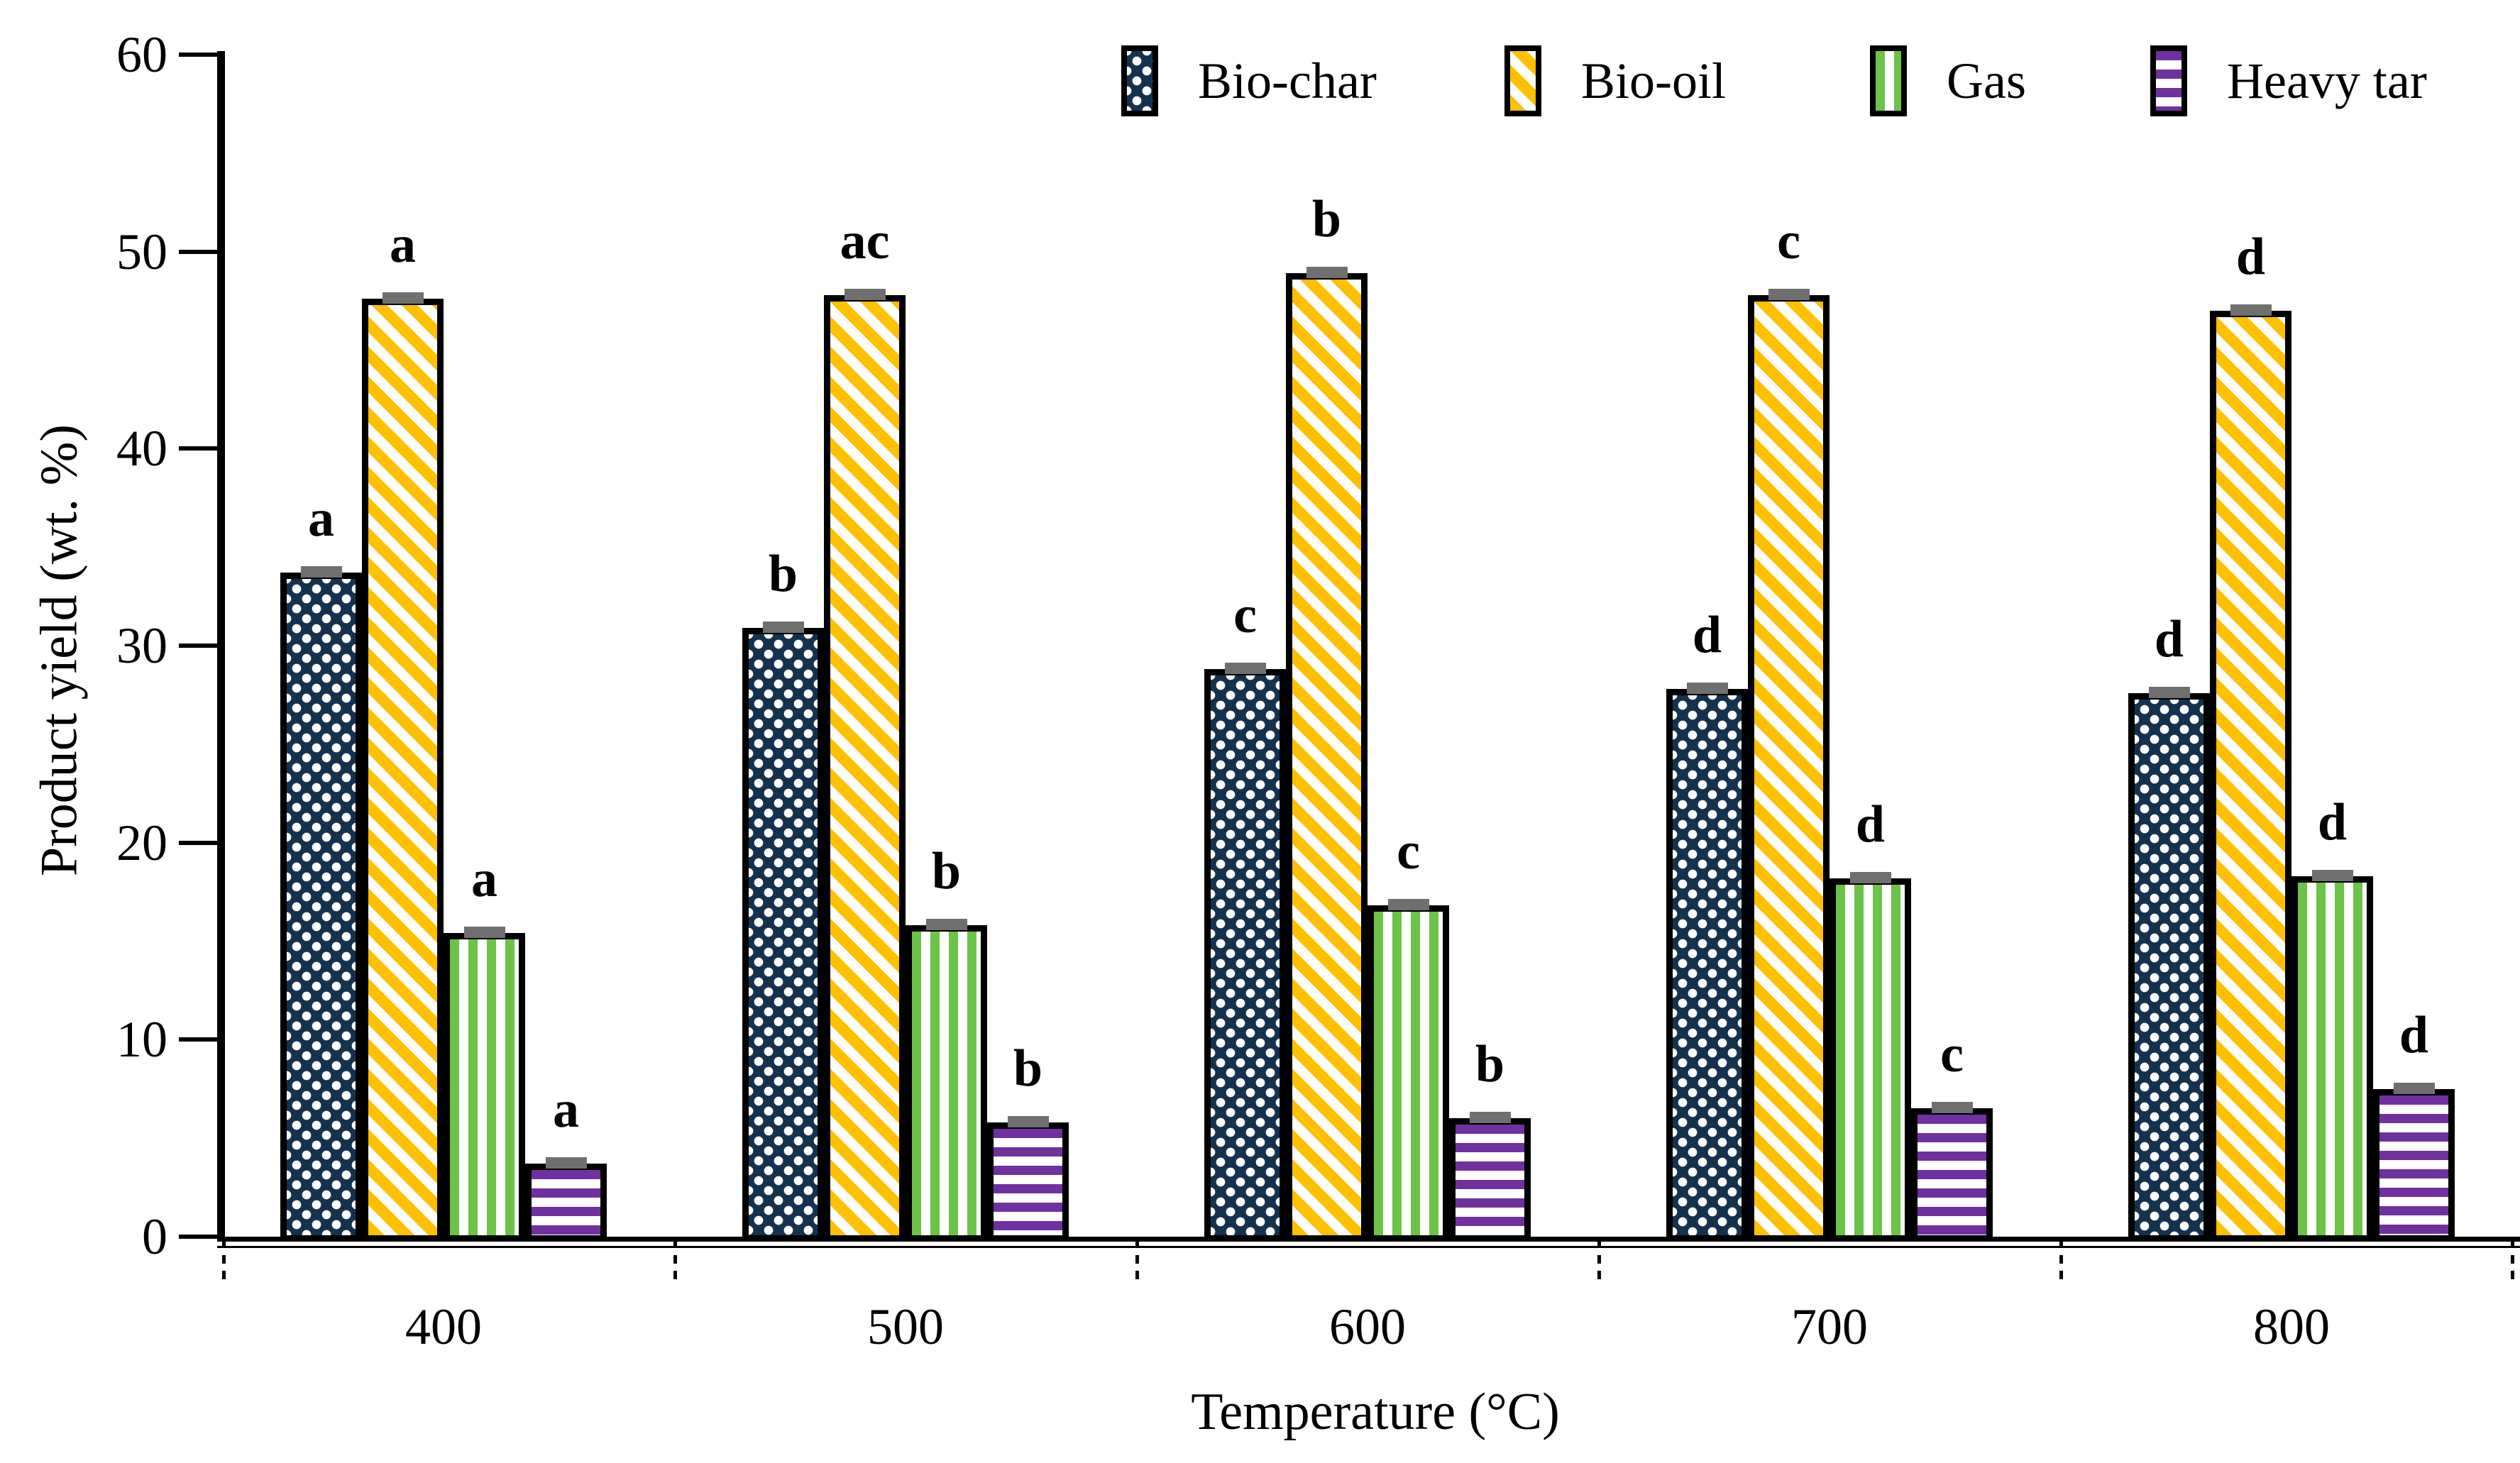  What do you see at coordinates (1987, 81) in the screenshot?
I see `legend-label-gas: Gas` at bounding box center [1987, 81].